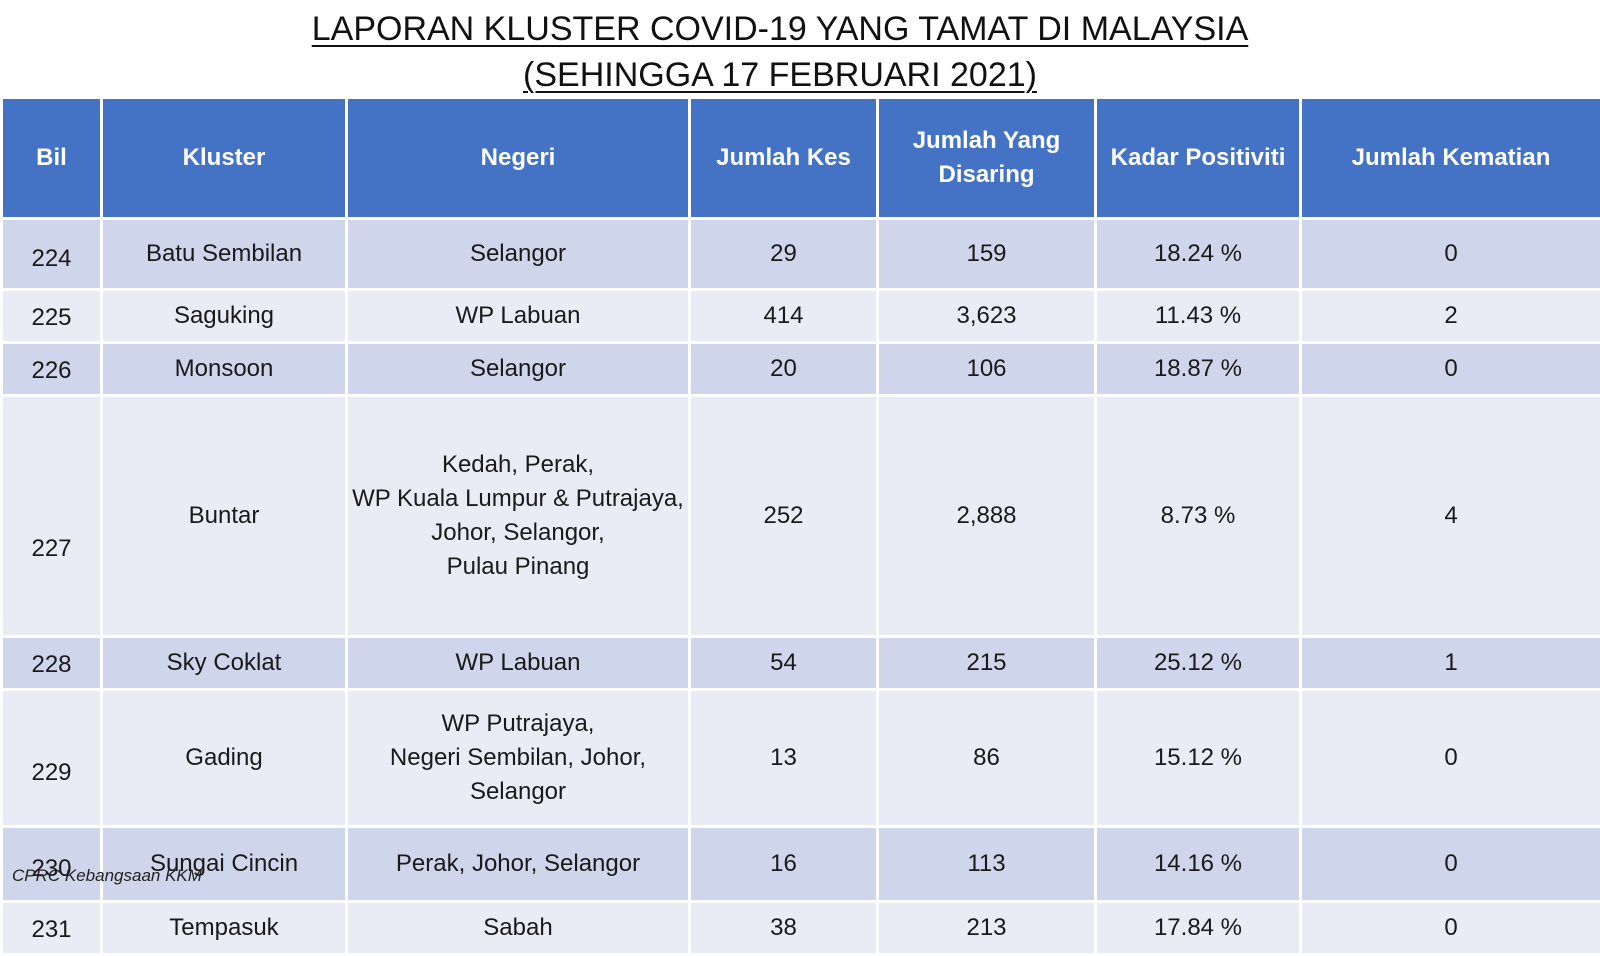 The width and height of the screenshot is (1600, 956). I want to click on cell-kadar-positiviti: 18.87 %, so click(1198, 369).